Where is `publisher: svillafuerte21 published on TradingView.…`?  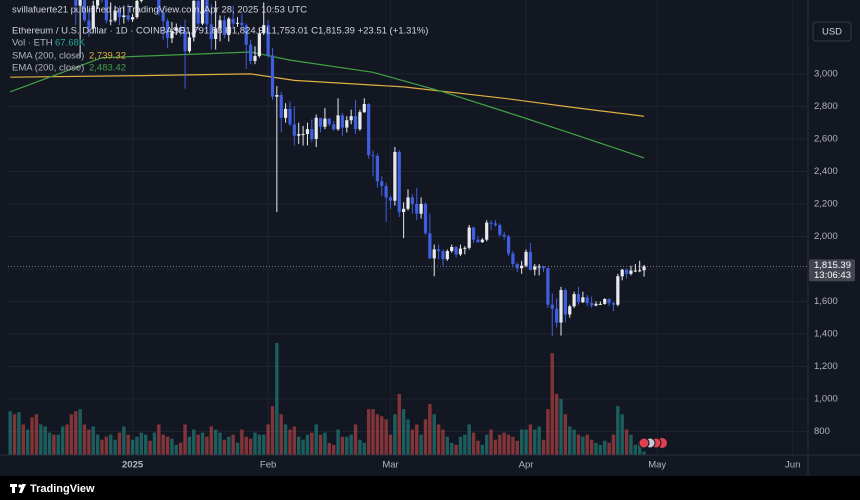
publisher: svillafuerte21 published on TradingView.… is located at coordinates (159, 10).